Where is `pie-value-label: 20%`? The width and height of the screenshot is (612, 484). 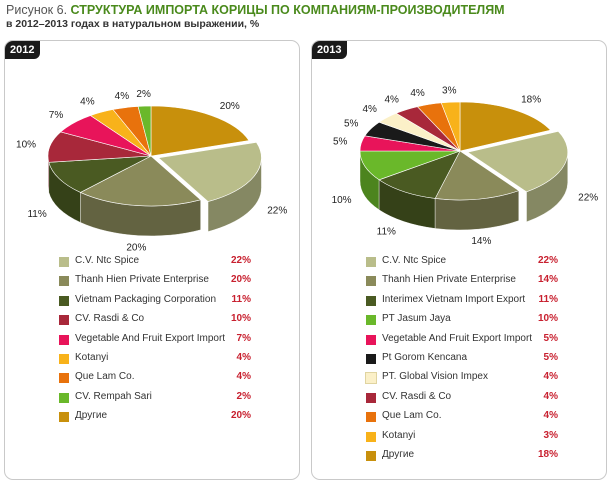 pie-value-label: 20% is located at coordinates (230, 106).